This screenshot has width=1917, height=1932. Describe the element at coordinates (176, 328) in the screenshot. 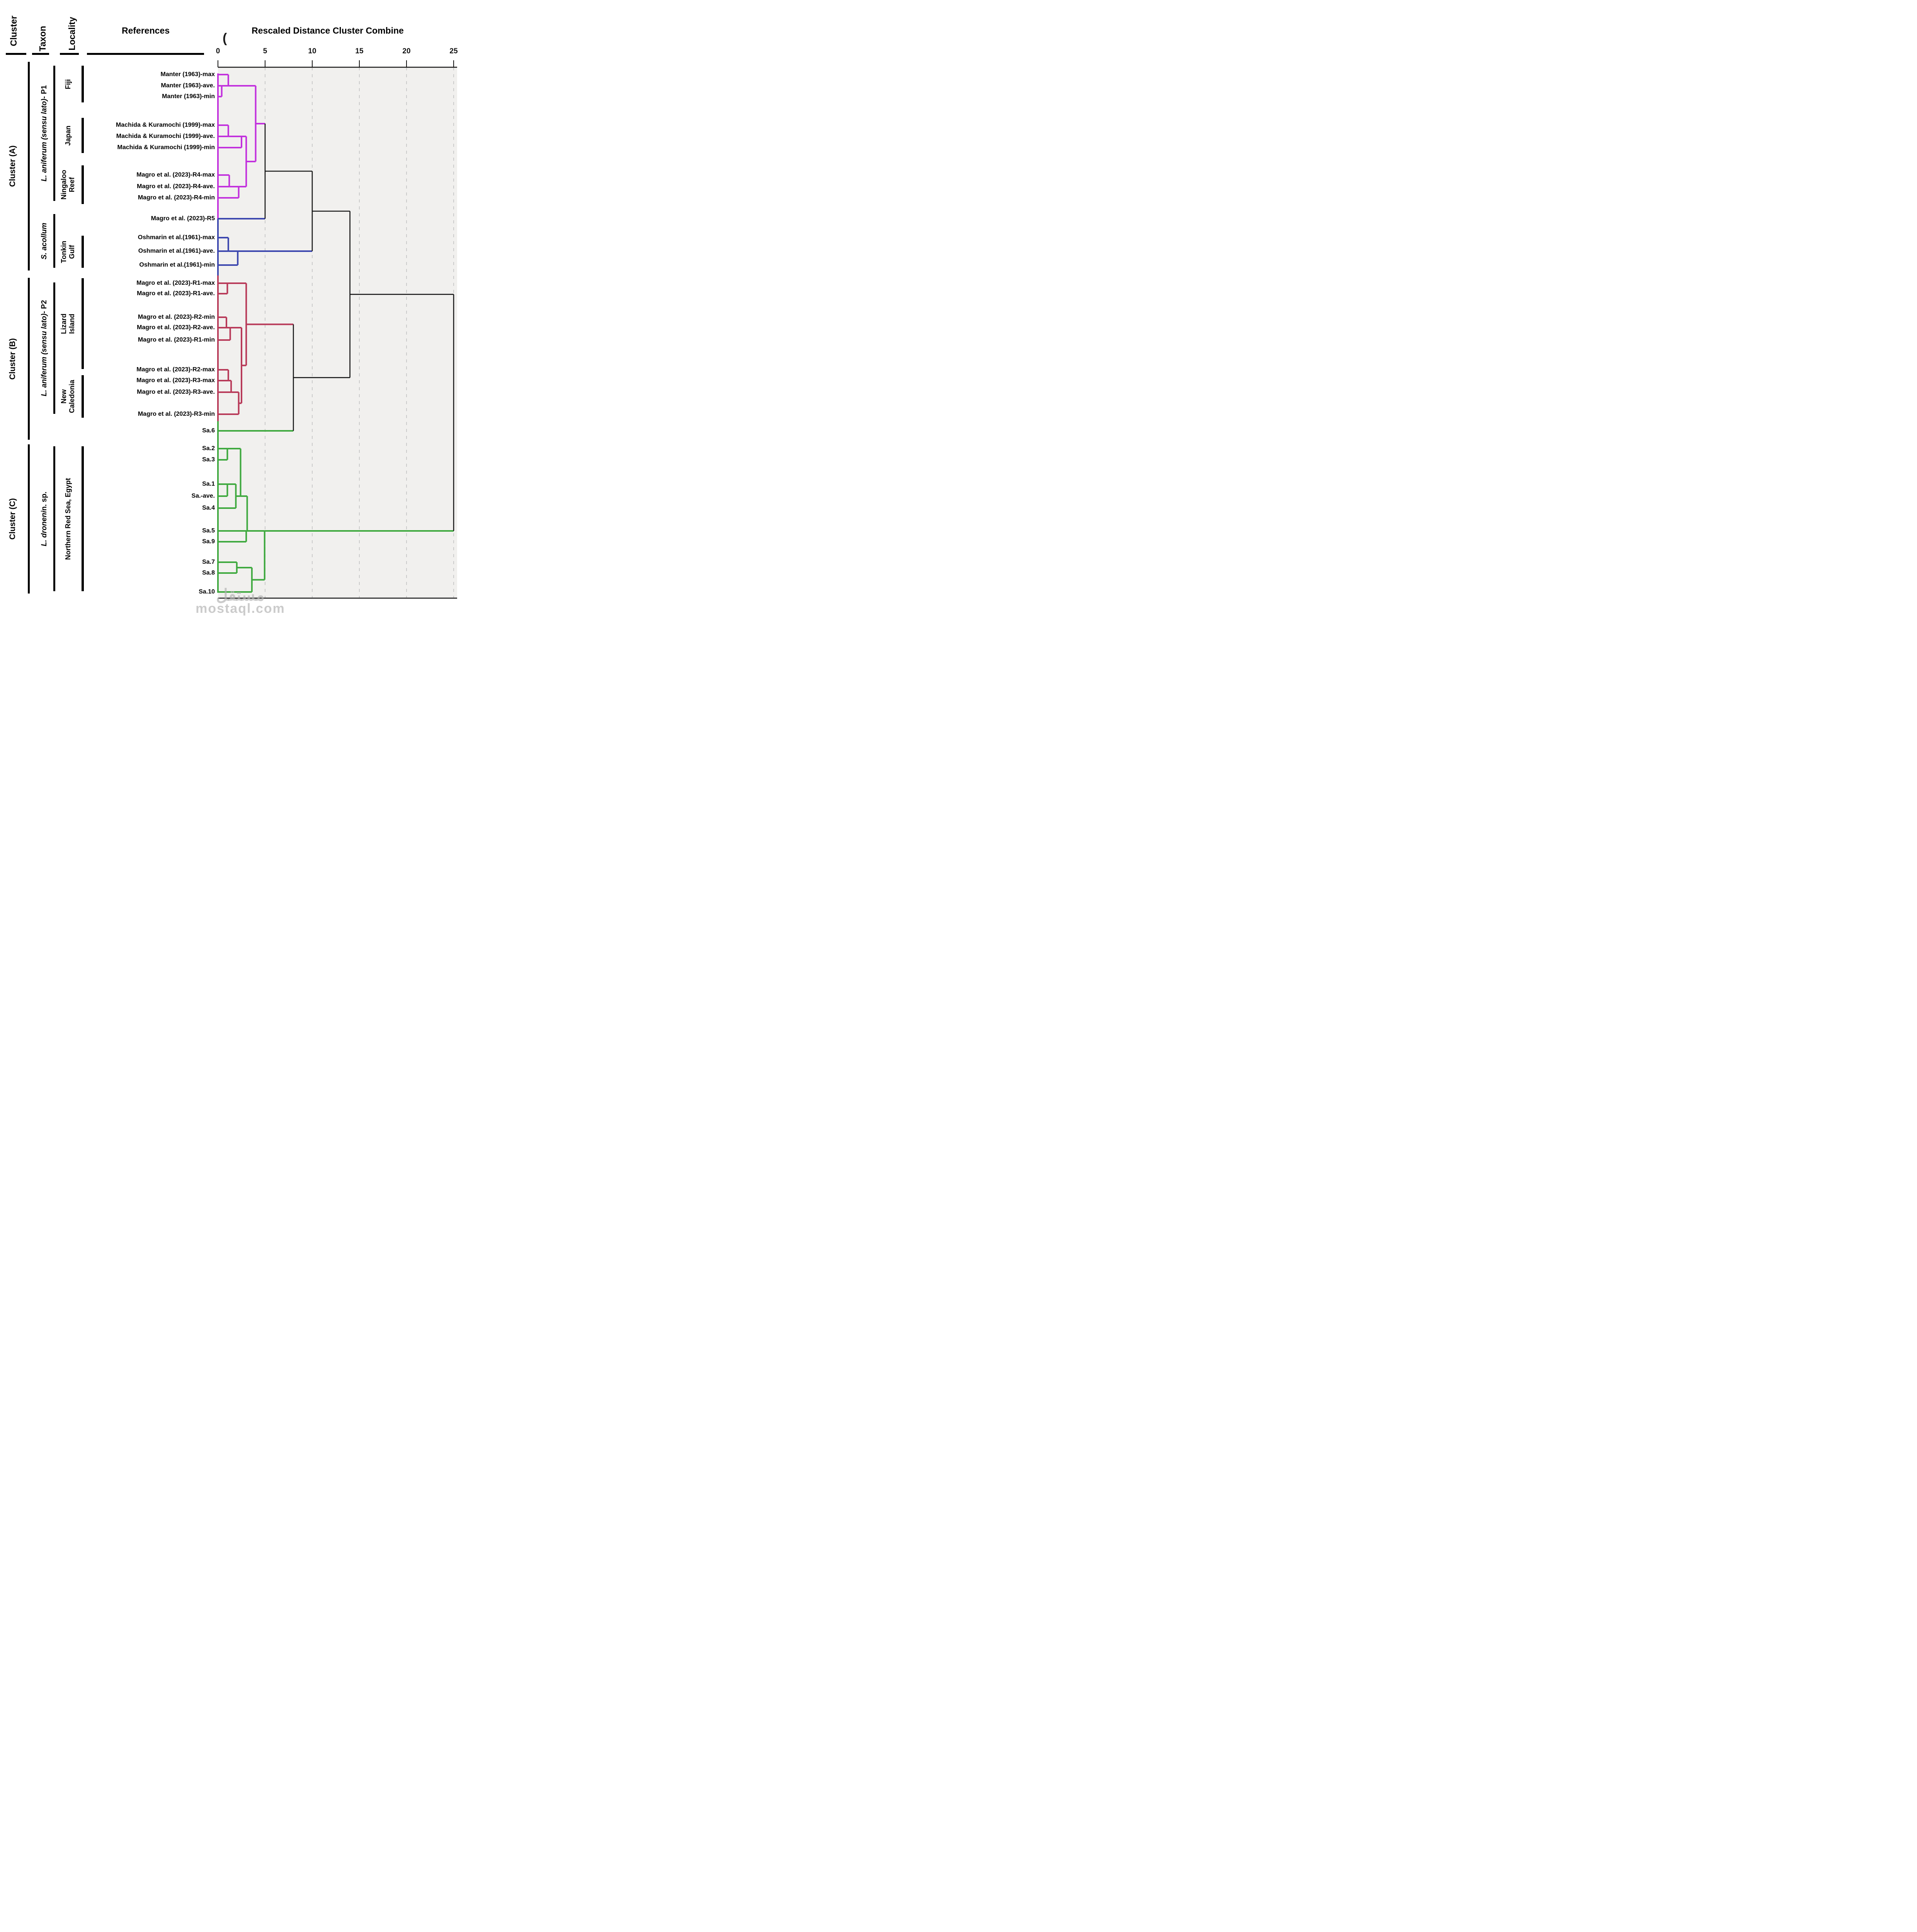

I see `leaf-label-magro-et-al-2023-r2-ave-: Magro et al. (2023)-R2-ave.` at that location.